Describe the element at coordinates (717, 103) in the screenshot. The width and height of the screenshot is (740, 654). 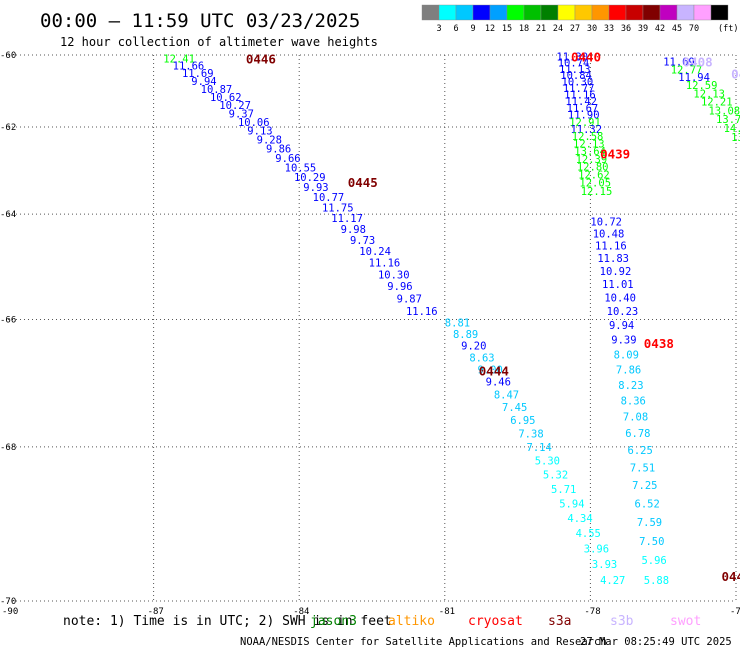
I see `wave-height-value: 12.21` at that location.